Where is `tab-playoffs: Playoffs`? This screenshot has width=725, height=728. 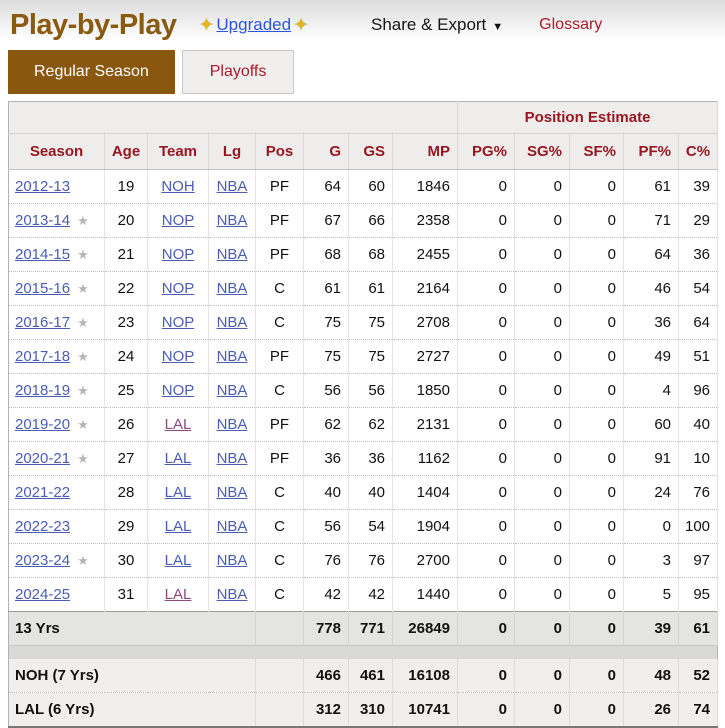
tab-playoffs: Playoffs is located at coordinates (238, 72).